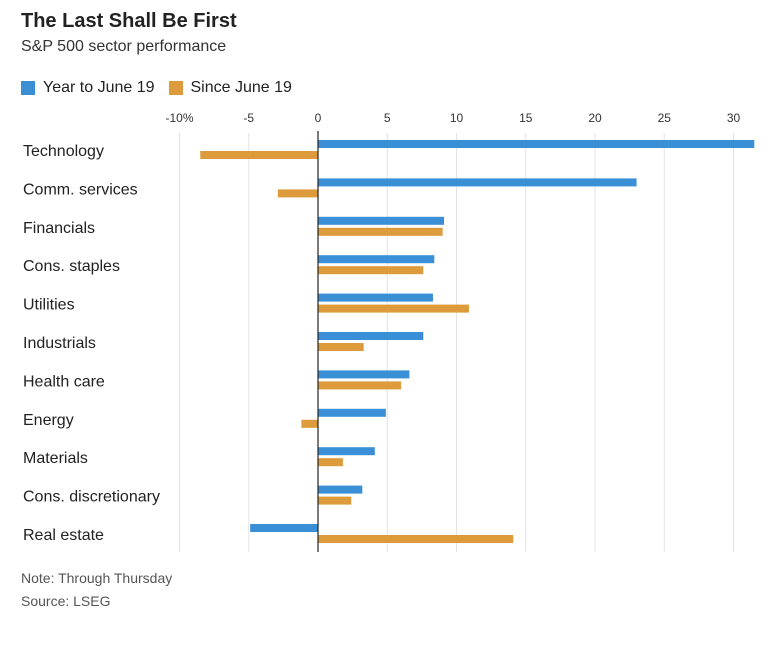 This screenshot has width=770, height=656. I want to click on legend-swatch-blue, so click(28, 88).